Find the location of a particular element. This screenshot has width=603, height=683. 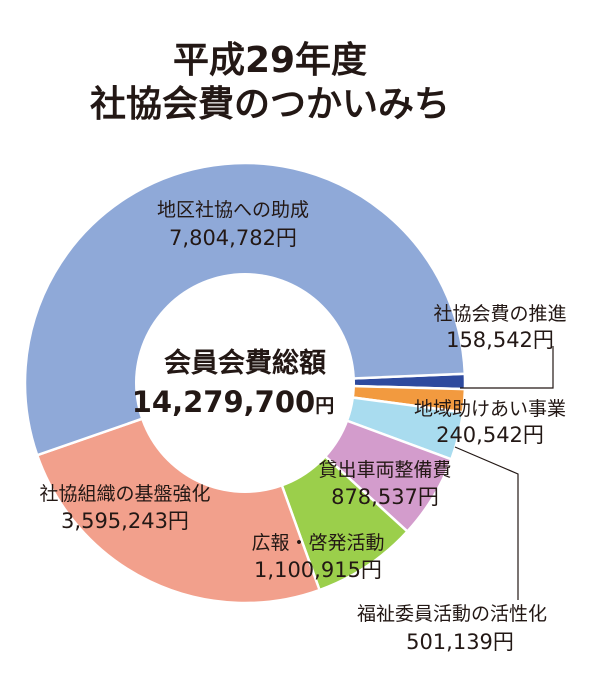

center-total: 14,279,700円 is located at coordinates (233, 402).